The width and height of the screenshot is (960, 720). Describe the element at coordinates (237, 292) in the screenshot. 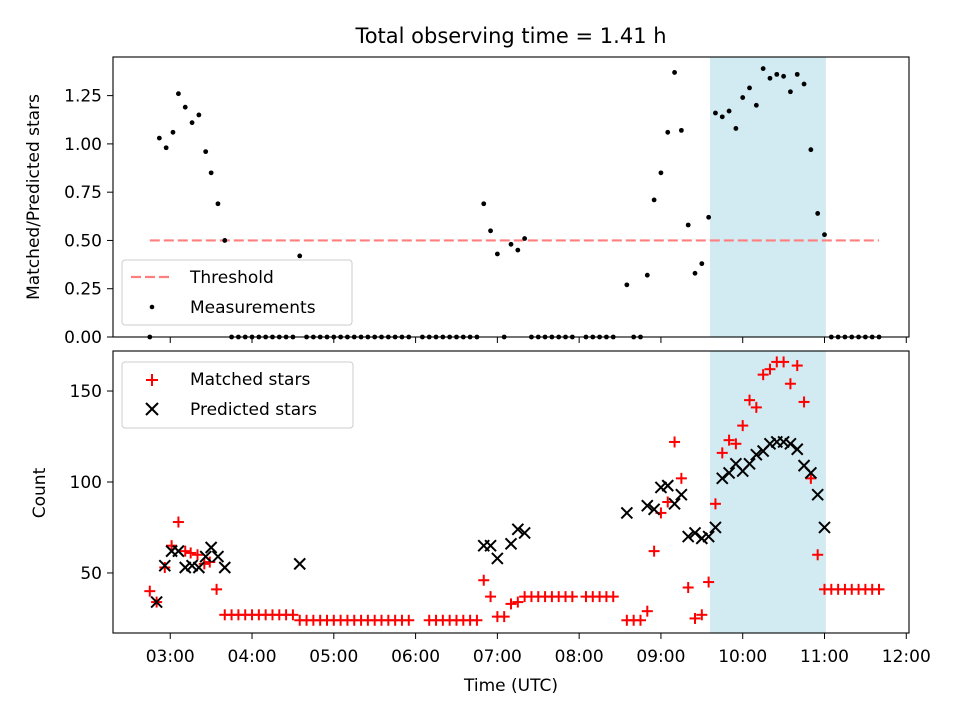

I see `top-legend-frame` at that location.